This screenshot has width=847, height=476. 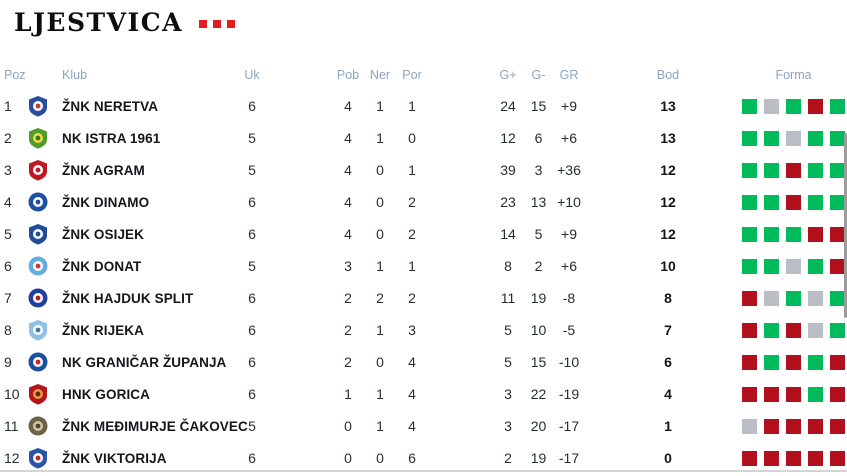 What do you see at coordinates (569, 138) in the screenshot?
I see `goal-diff-value: +6` at bounding box center [569, 138].